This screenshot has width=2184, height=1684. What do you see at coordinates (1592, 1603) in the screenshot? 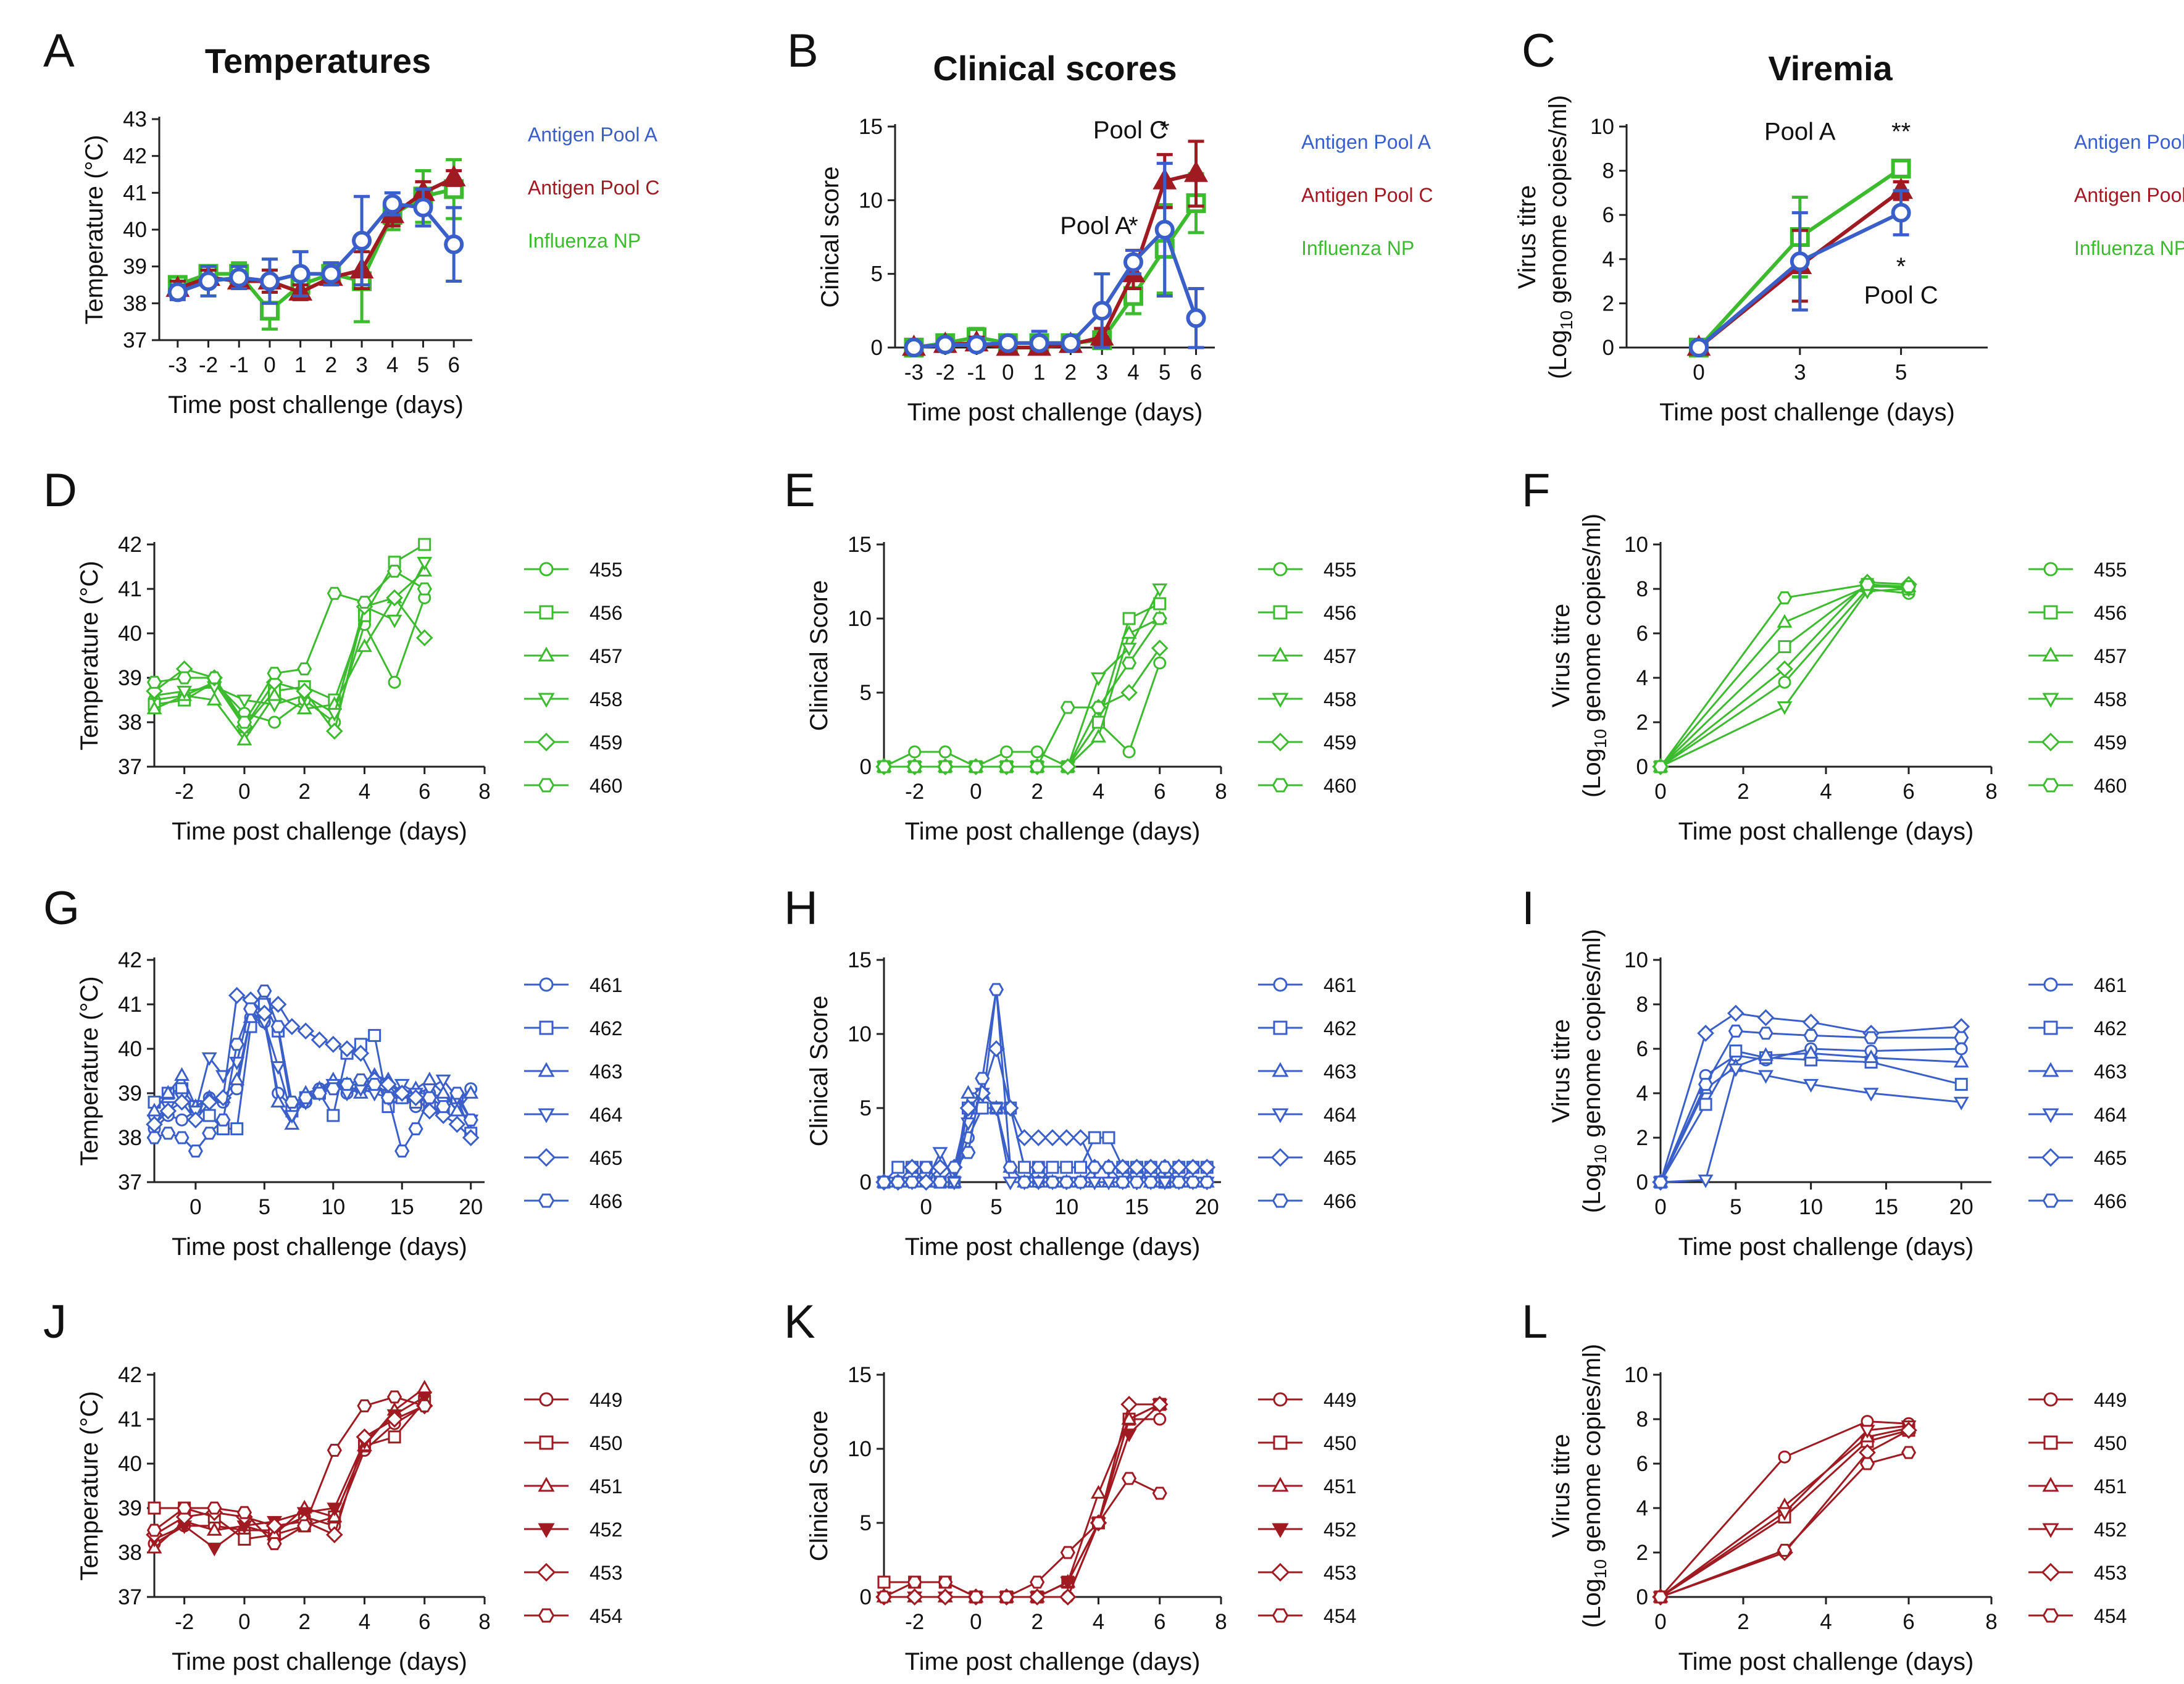
I see `y-axis-label-part: (Log` at bounding box center [1592, 1603].